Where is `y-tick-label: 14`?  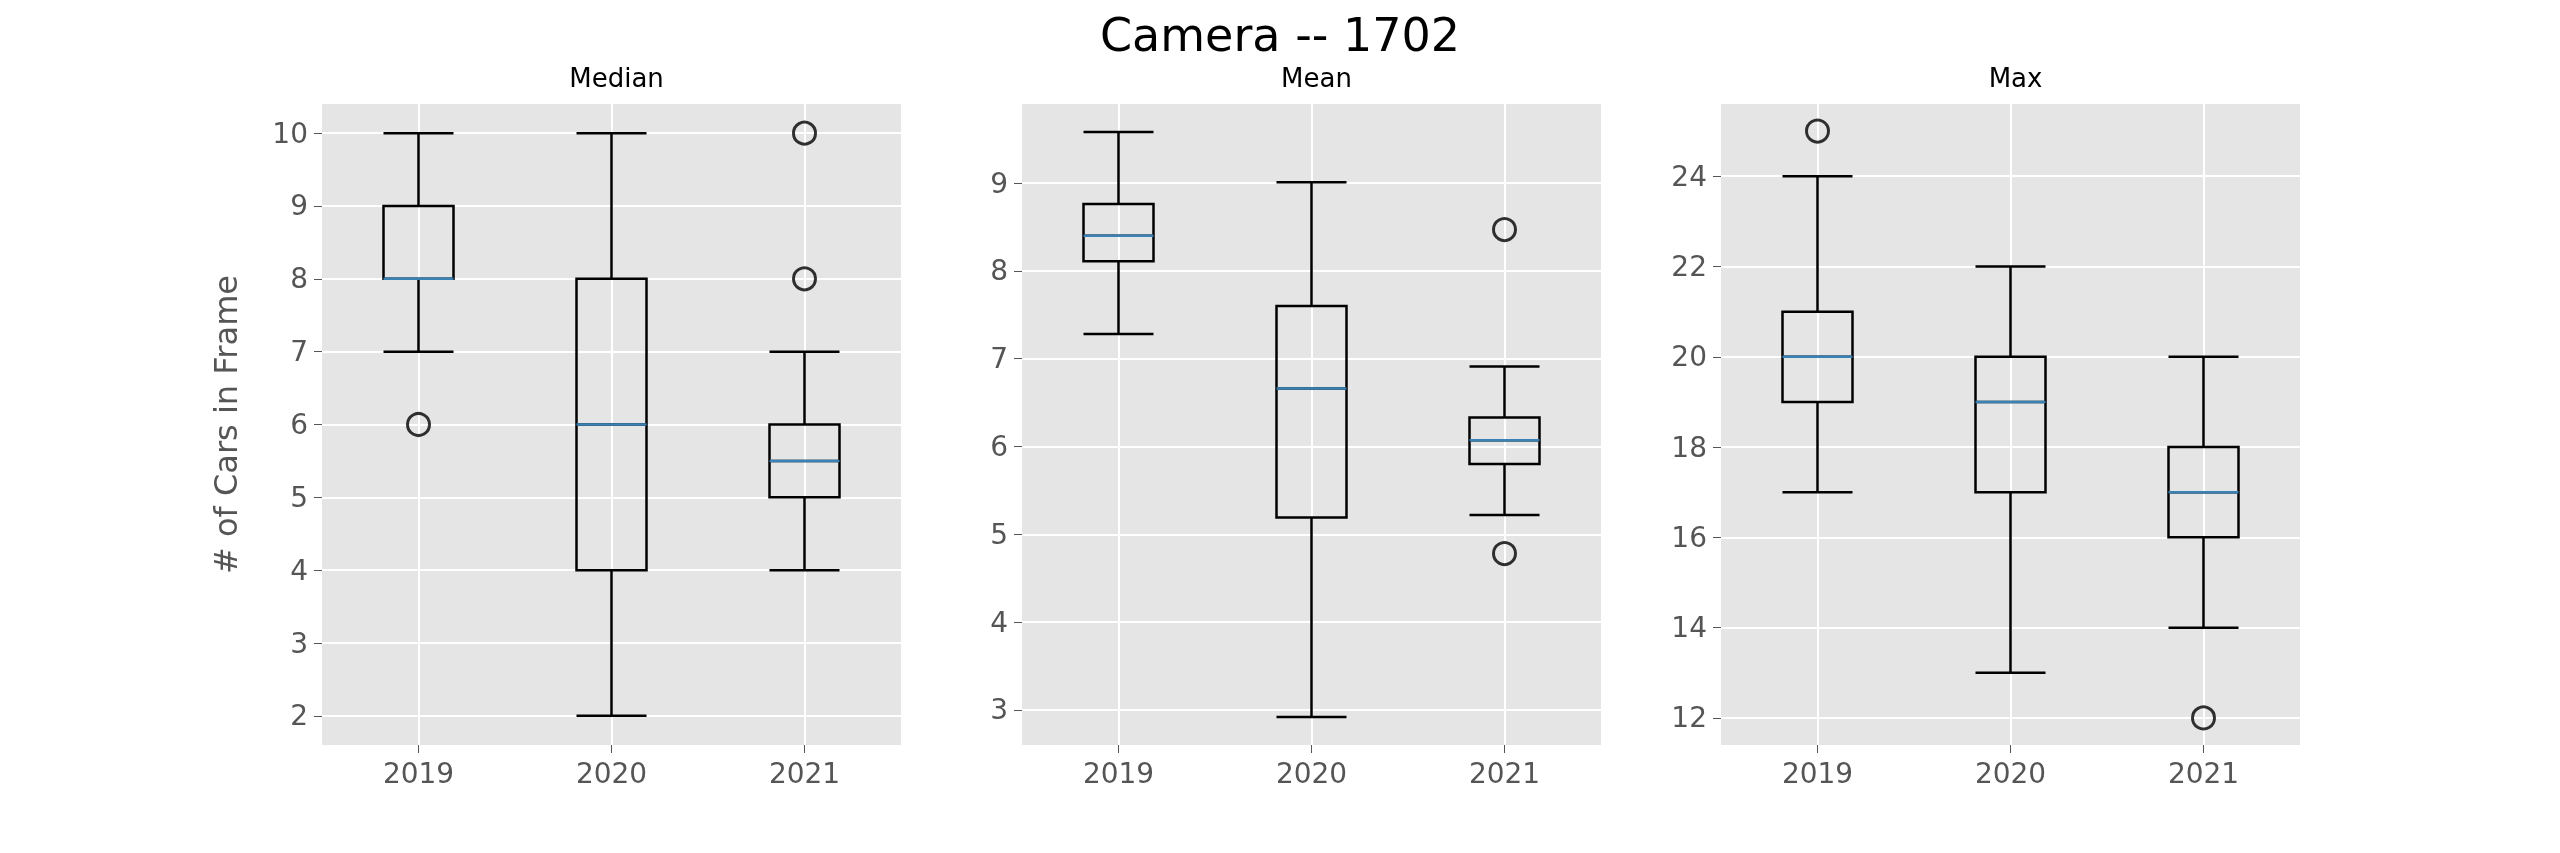
y-tick-label: 14 is located at coordinates (1689, 628).